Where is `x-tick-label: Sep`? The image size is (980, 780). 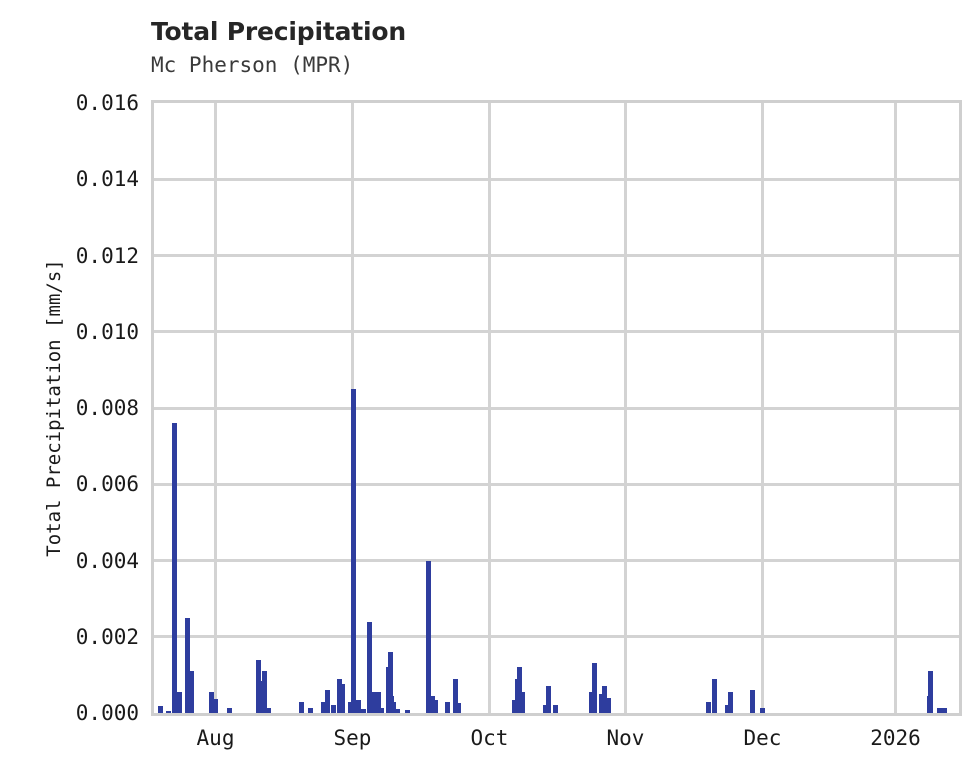
x-tick-label: Sep is located at coordinates (352, 738).